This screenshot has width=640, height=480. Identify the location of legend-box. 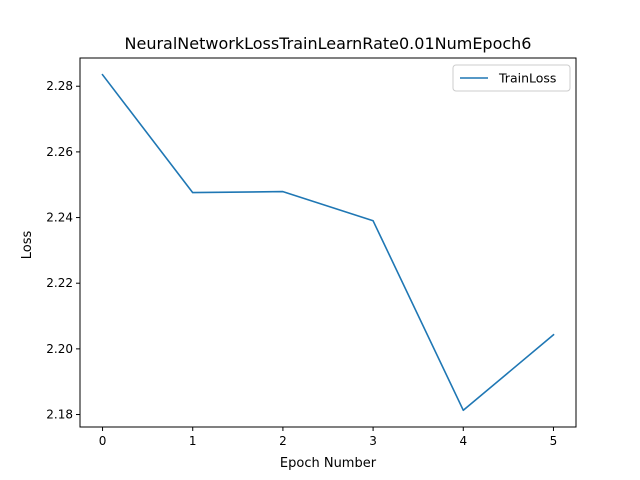
(511, 78).